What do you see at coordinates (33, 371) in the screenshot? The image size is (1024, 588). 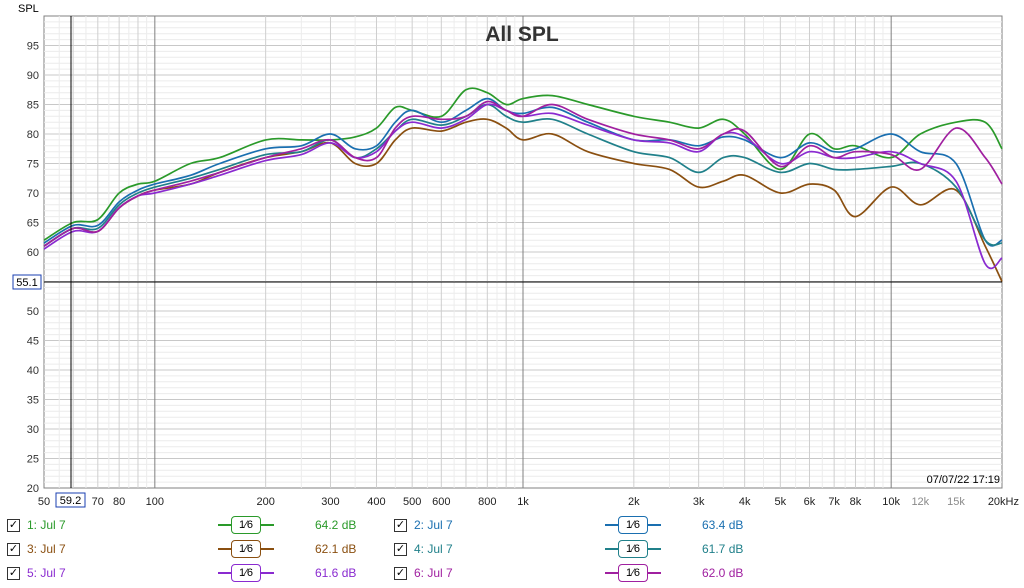 I see `y-tick-label: 40` at bounding box center [33, 371].